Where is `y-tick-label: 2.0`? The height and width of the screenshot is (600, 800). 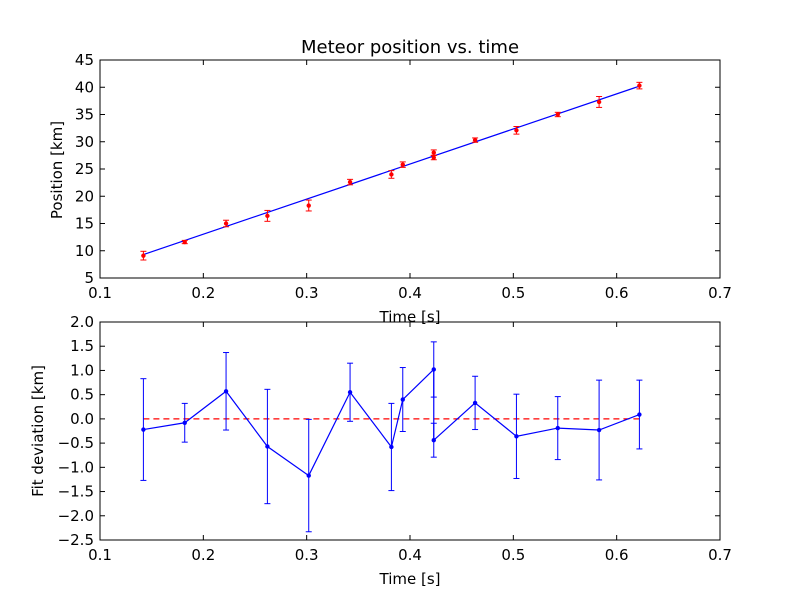 y-tick-label: 2.0 is located at coordinates (82, 322).